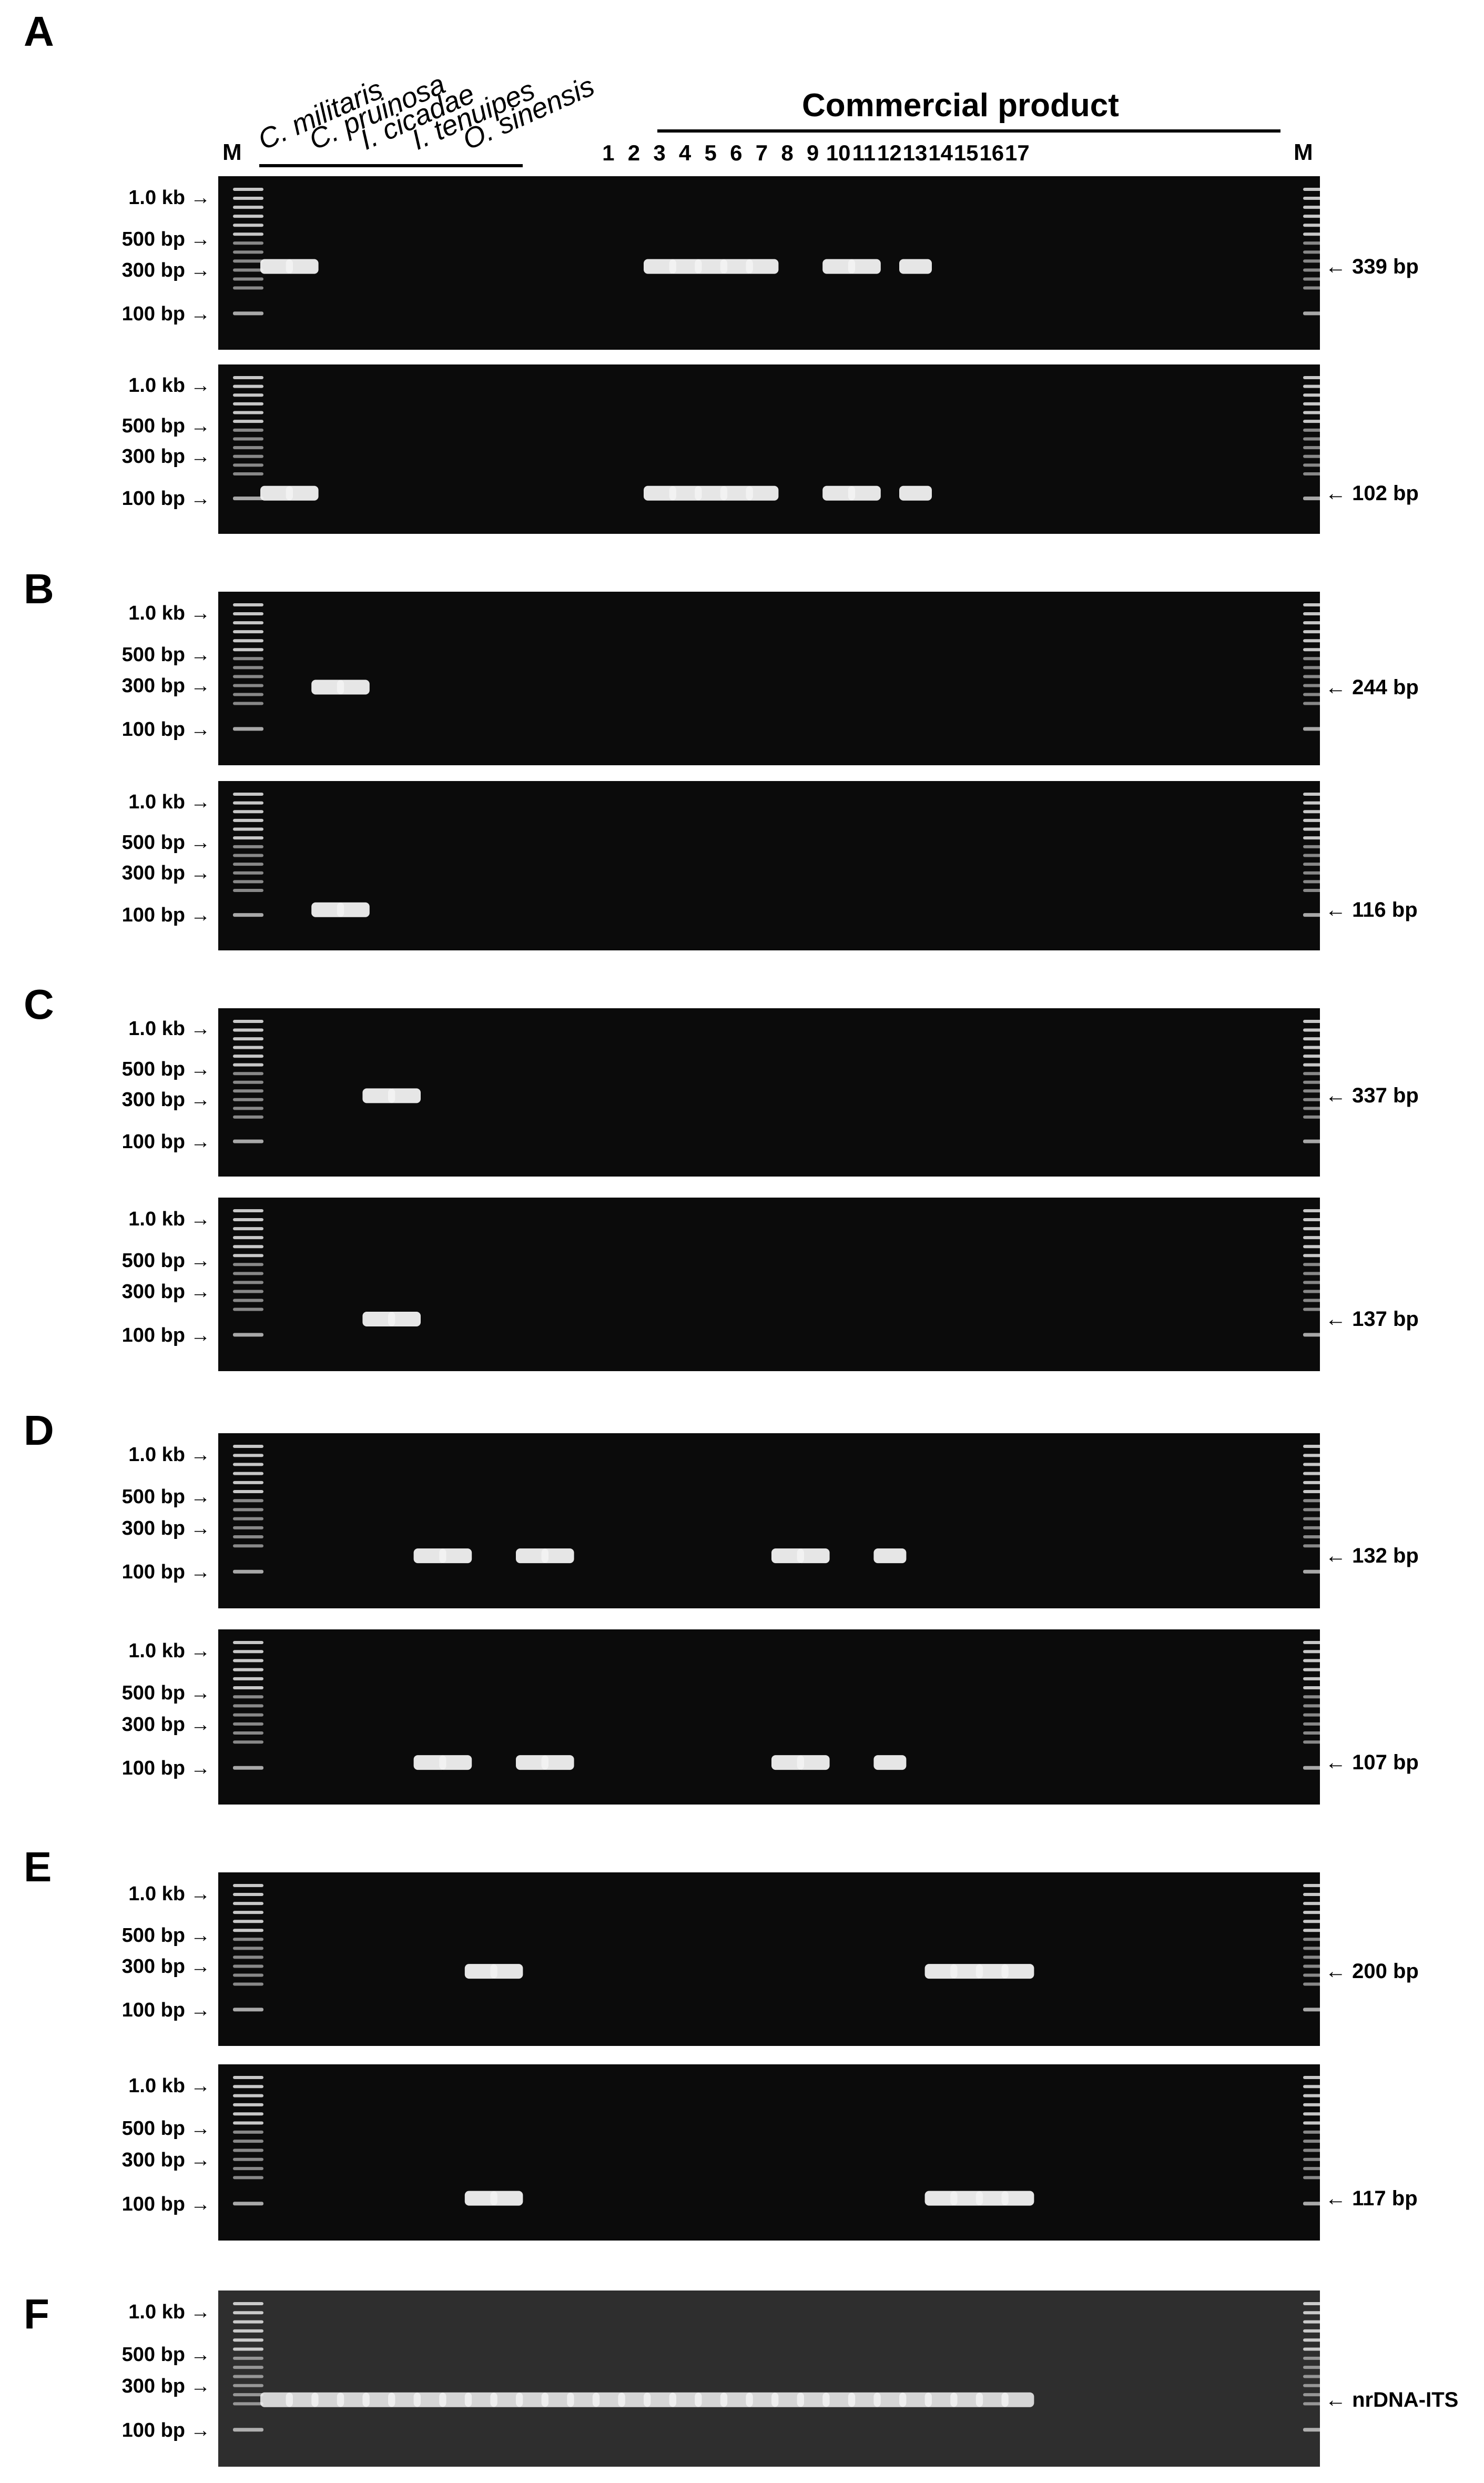 The image size is (1484, 2483). Describe the element at coordinates (941, 152) in the screenshot. I see `lane-number: 14` at that location.